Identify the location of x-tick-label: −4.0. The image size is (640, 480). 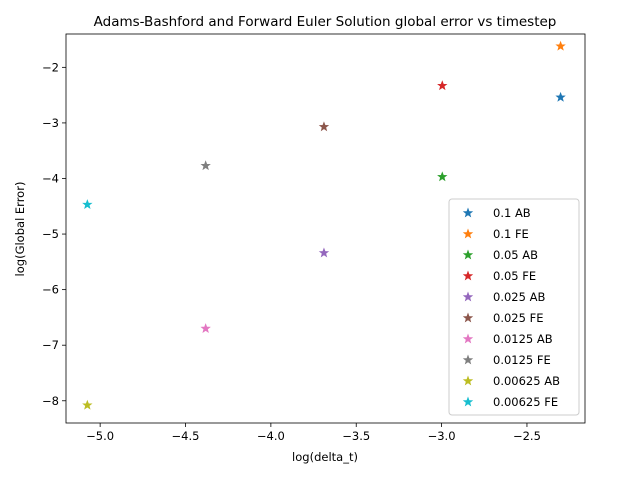
(271, 436).